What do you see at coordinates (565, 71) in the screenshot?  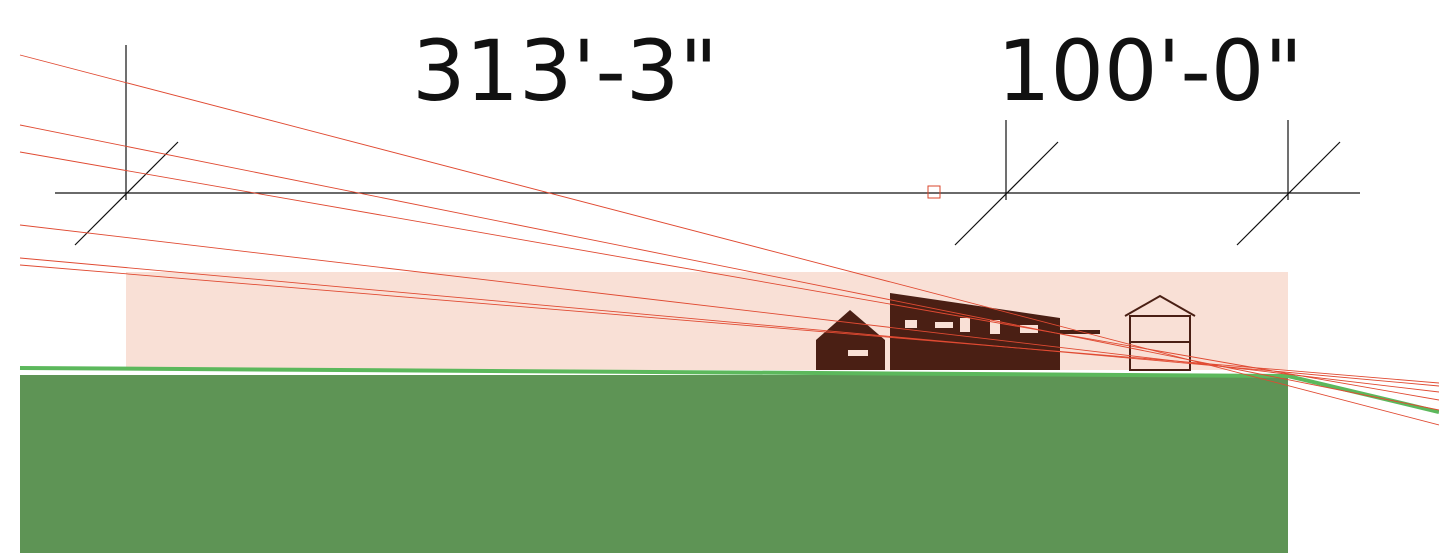 I see `dimension-label: 313'-3"` at bounding box center [565, 71].